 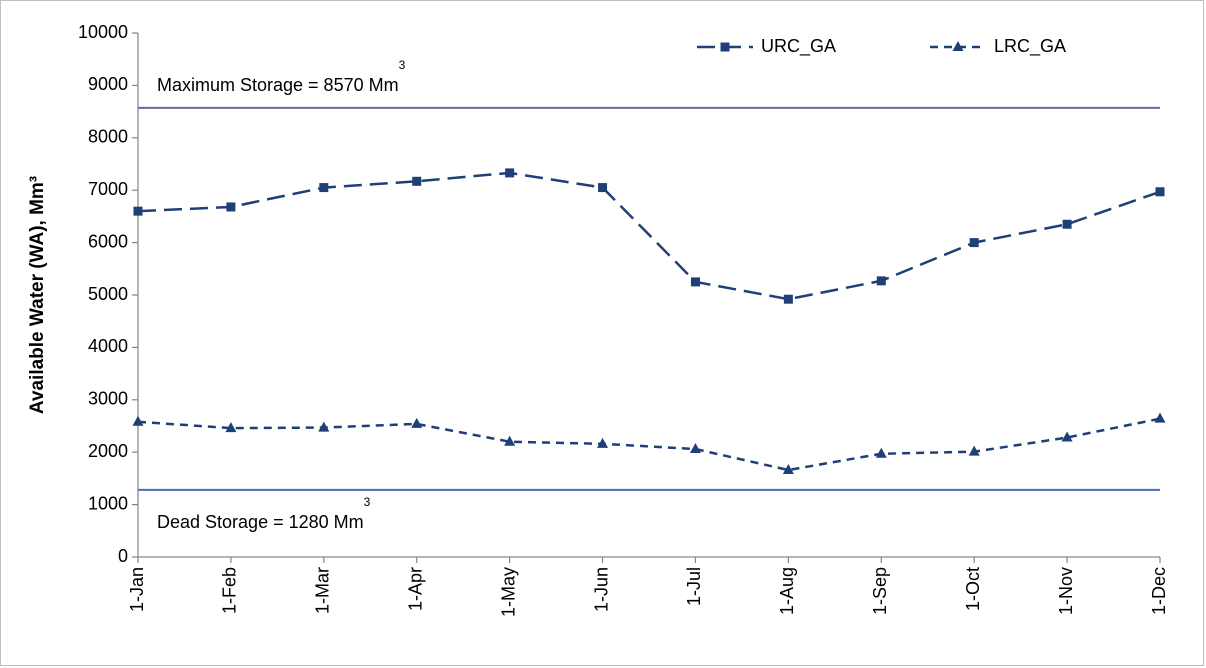 I want to click on x-tick-label: 1-Jun, so click(x=601, y=589).